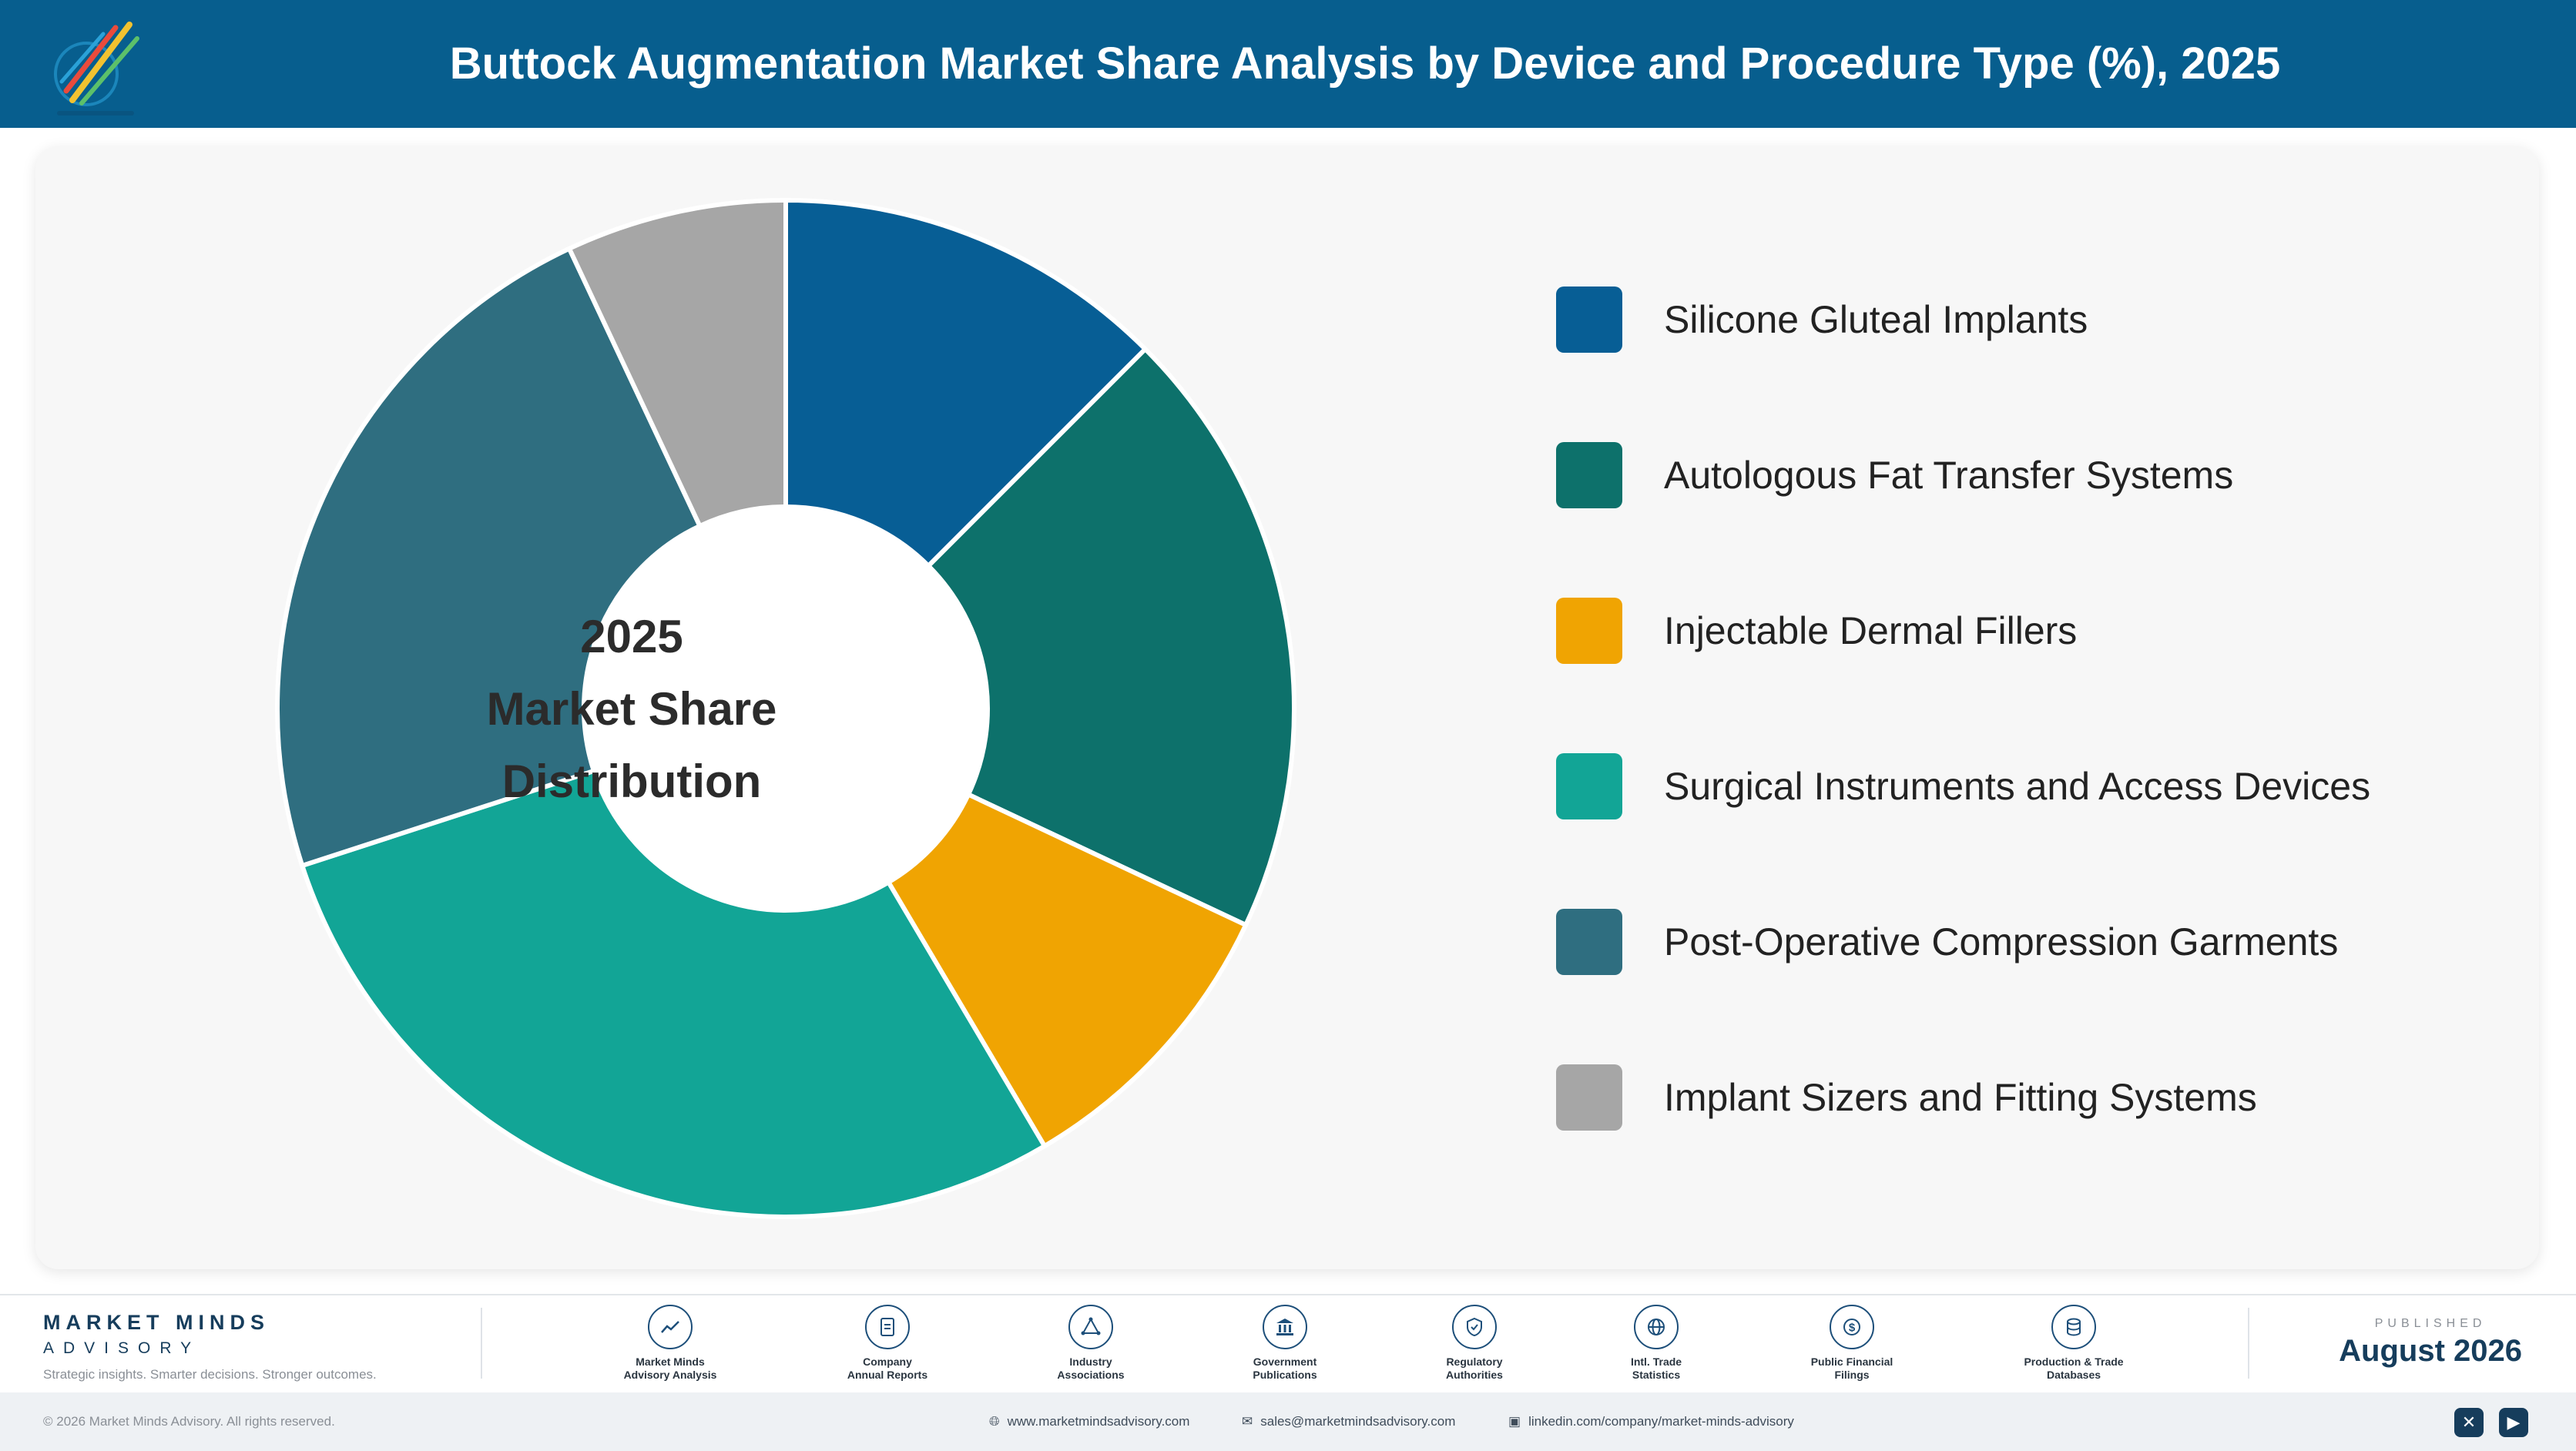  What do you see at coordinates (1949, 475) in the screenshot?
I see `legend-label: Autologous Fat Transfer Systems` at bounding box center [1949, 475].